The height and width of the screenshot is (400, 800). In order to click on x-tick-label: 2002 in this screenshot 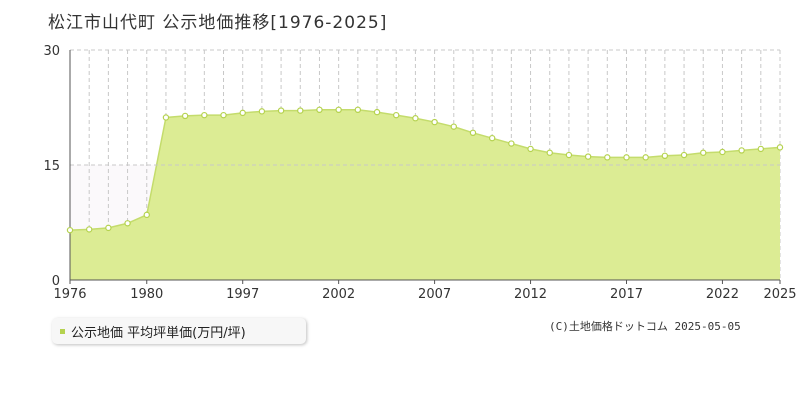, I will do `click(338, 294)`.